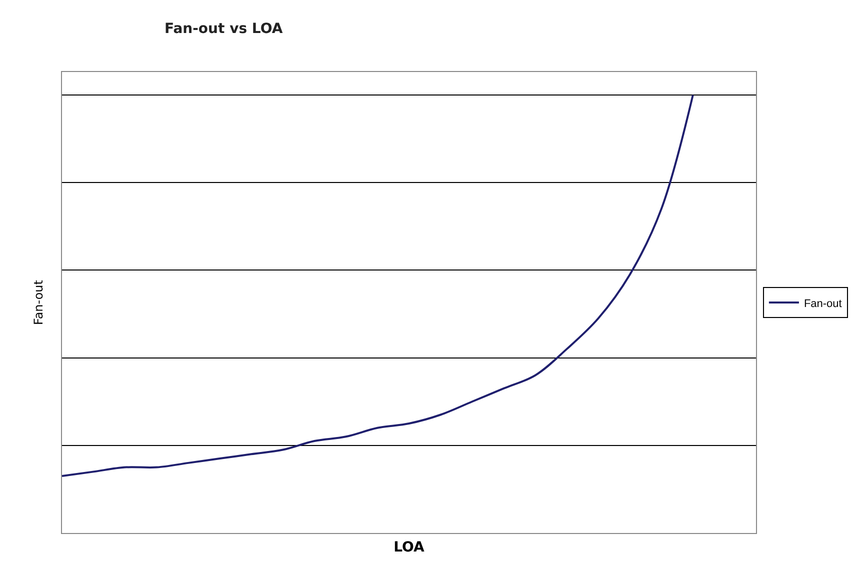 This screenshot has height=583, width=860. I want to click on chart-title: Fan-out vs LOA, so click(223, 29).